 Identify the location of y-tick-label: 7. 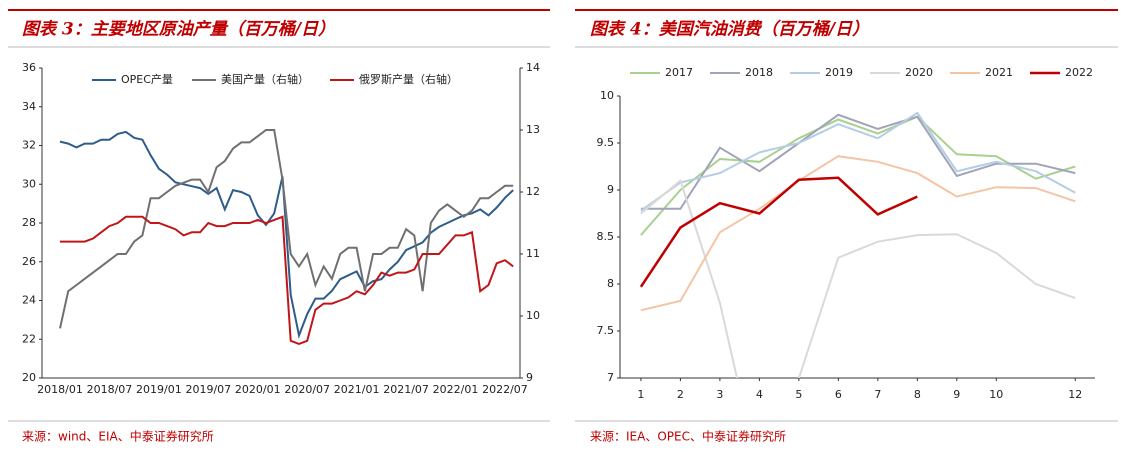
(610, 377).